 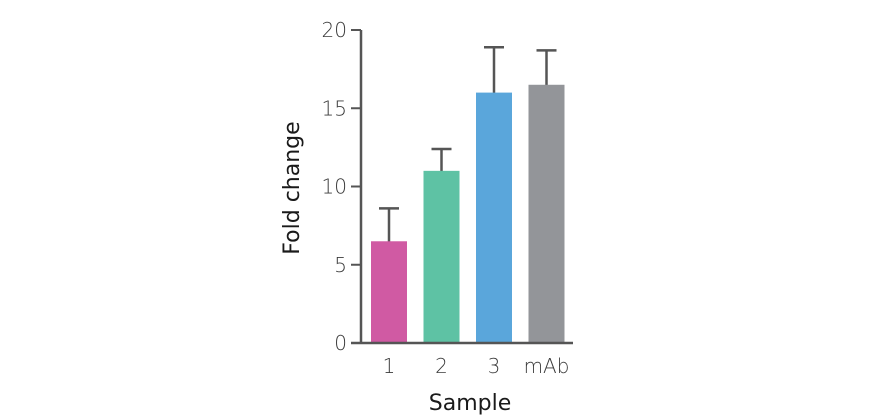 What do you see at coordinates (389, 366) in the screenshot?
I see `x-tick-label: 1` at bounding box center [389, 366].